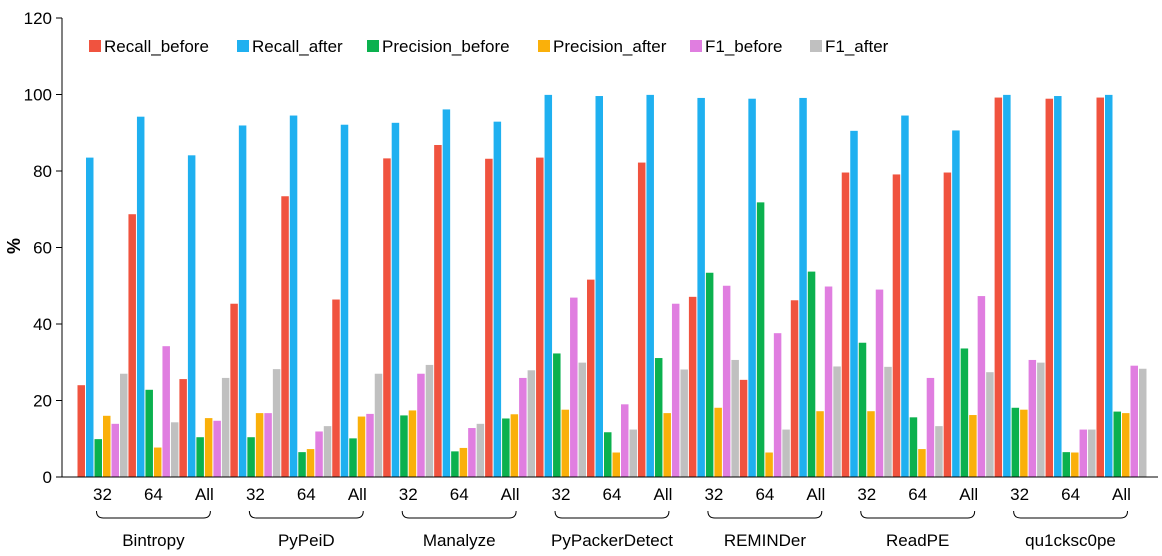 Image resolution: width=1162 pixels, height=556 pixels. I want to click on legend-label: Precision_before, so click(446, 46).